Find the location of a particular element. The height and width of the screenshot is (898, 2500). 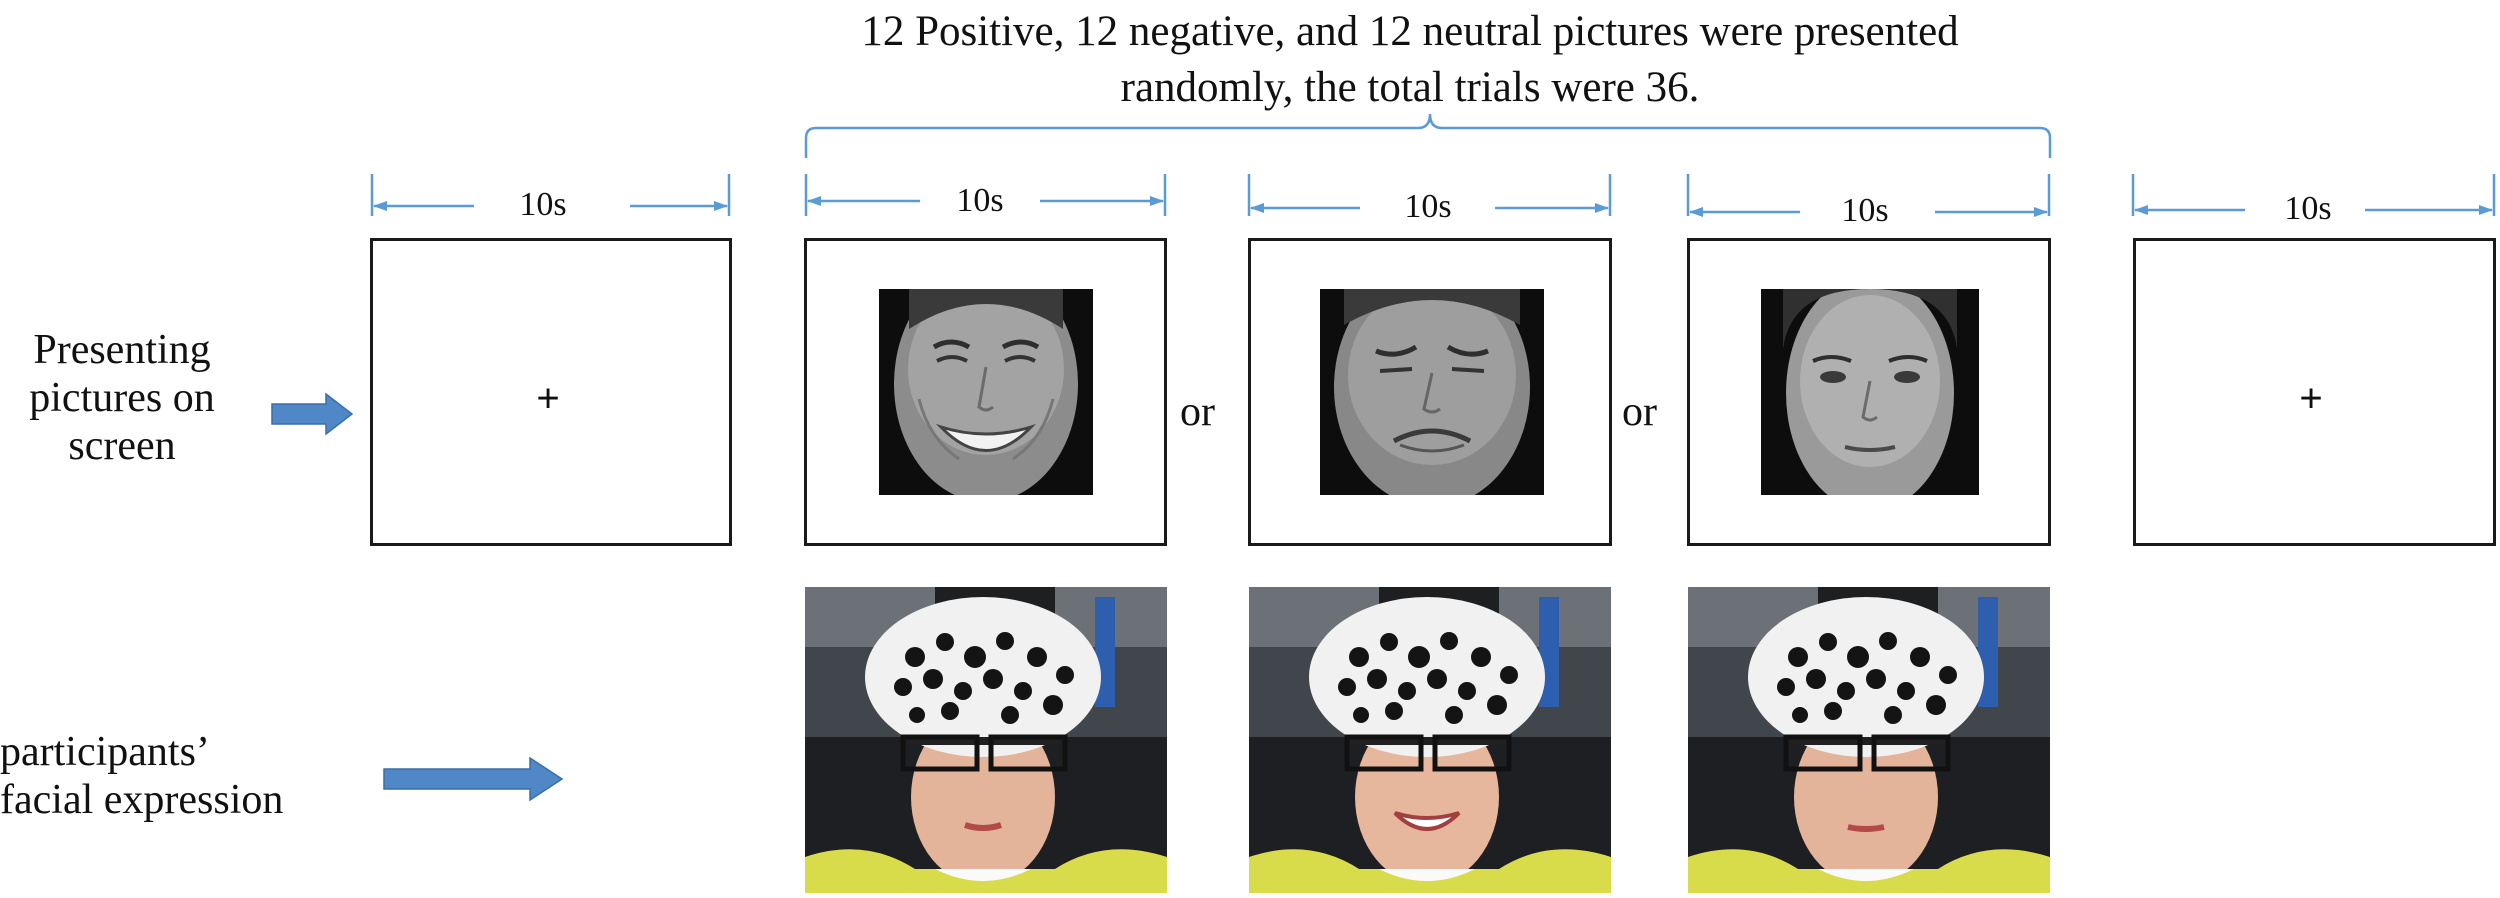

stimulus-screen-positive is located at coordinates (985, 392).